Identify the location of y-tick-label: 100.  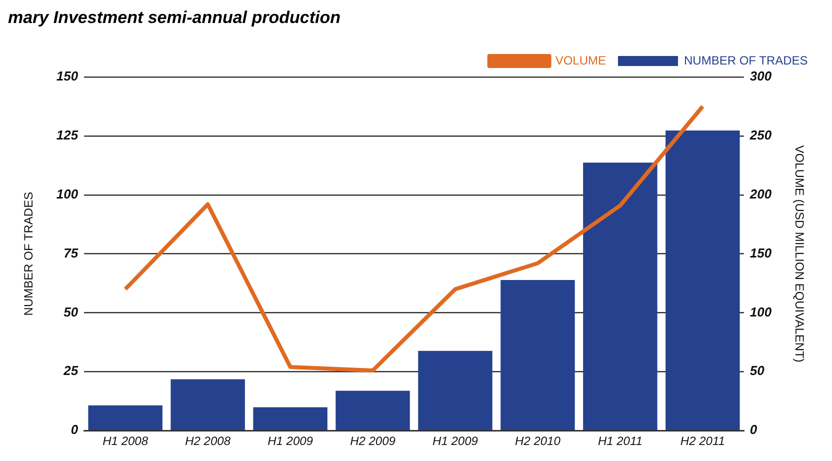
(67, 194).